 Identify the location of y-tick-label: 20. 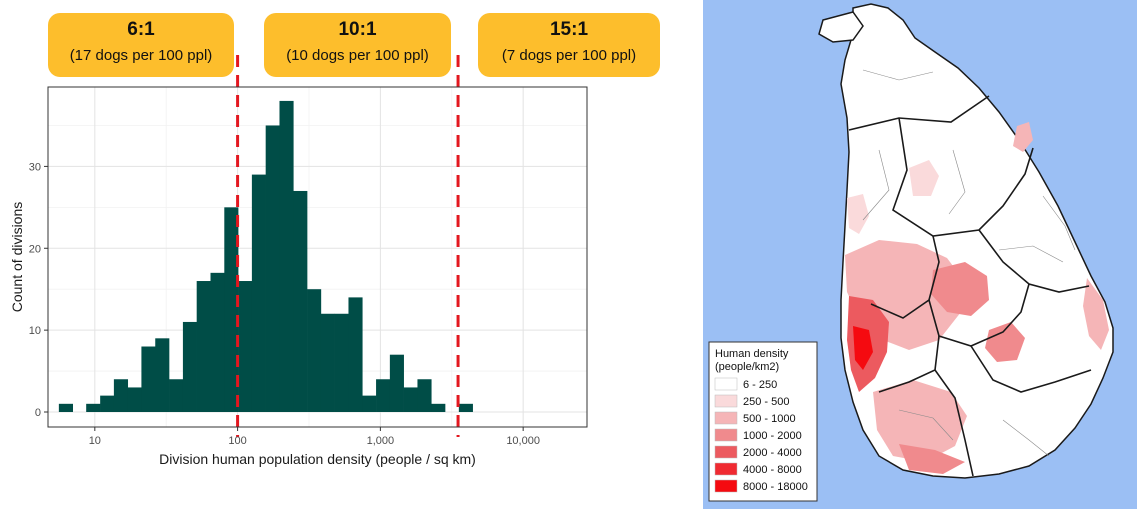
(35, 249).